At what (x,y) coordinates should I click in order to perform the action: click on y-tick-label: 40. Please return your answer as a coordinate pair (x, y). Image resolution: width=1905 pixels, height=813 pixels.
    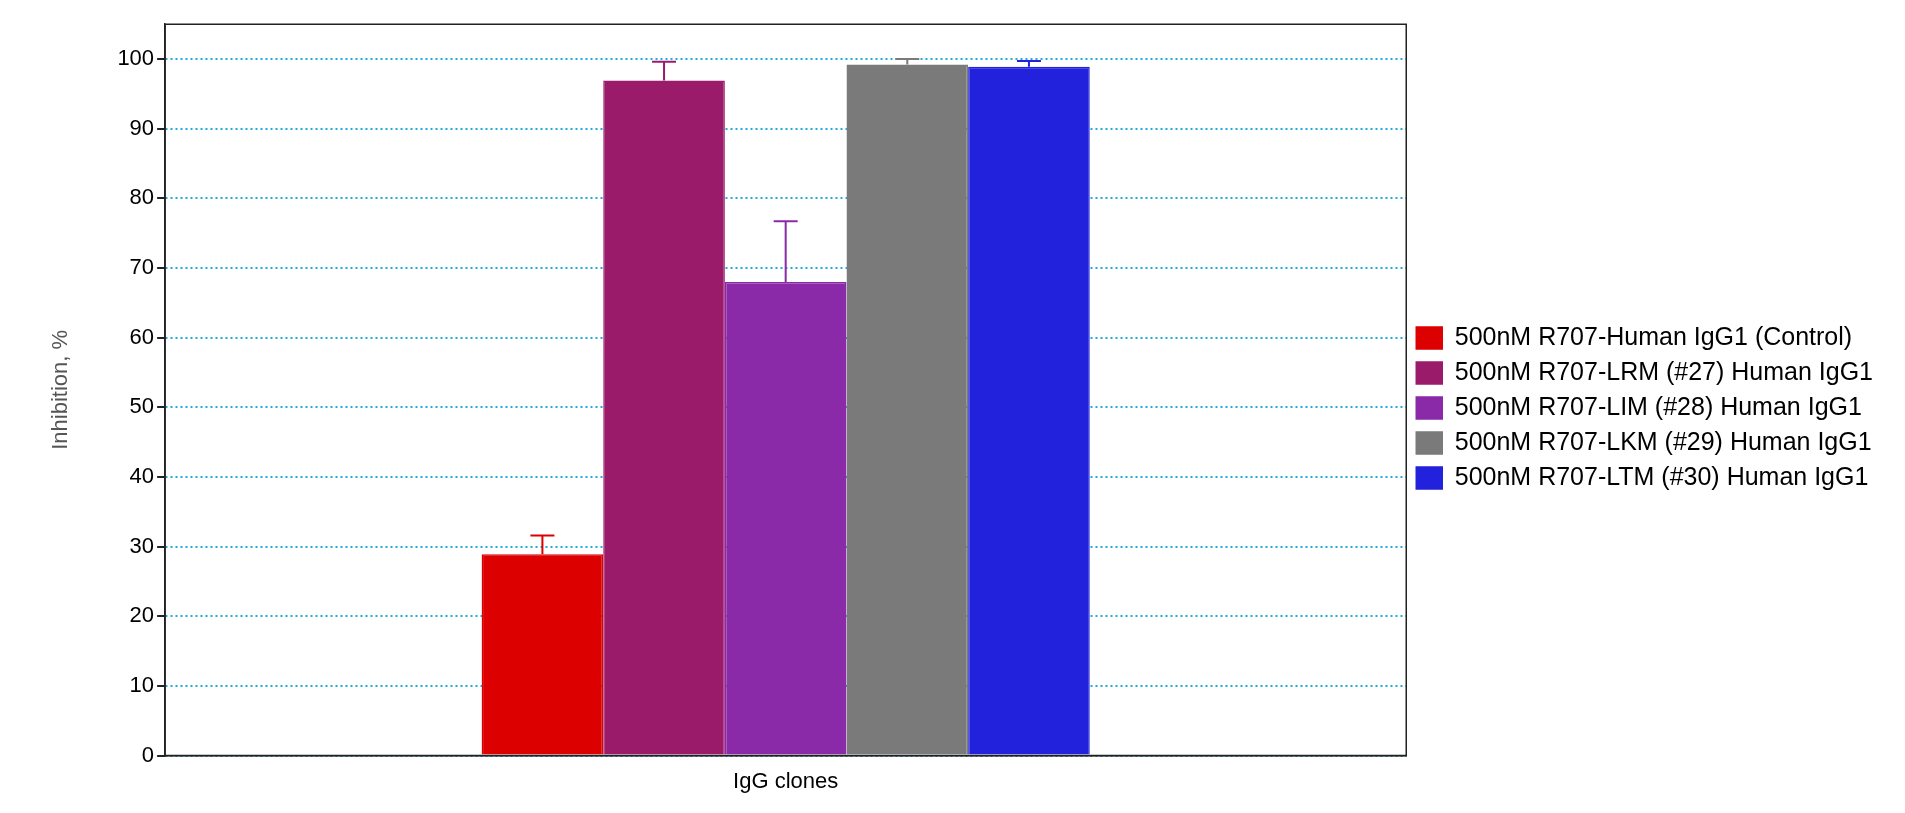
    Looking at the image, I should click on (142, 476).